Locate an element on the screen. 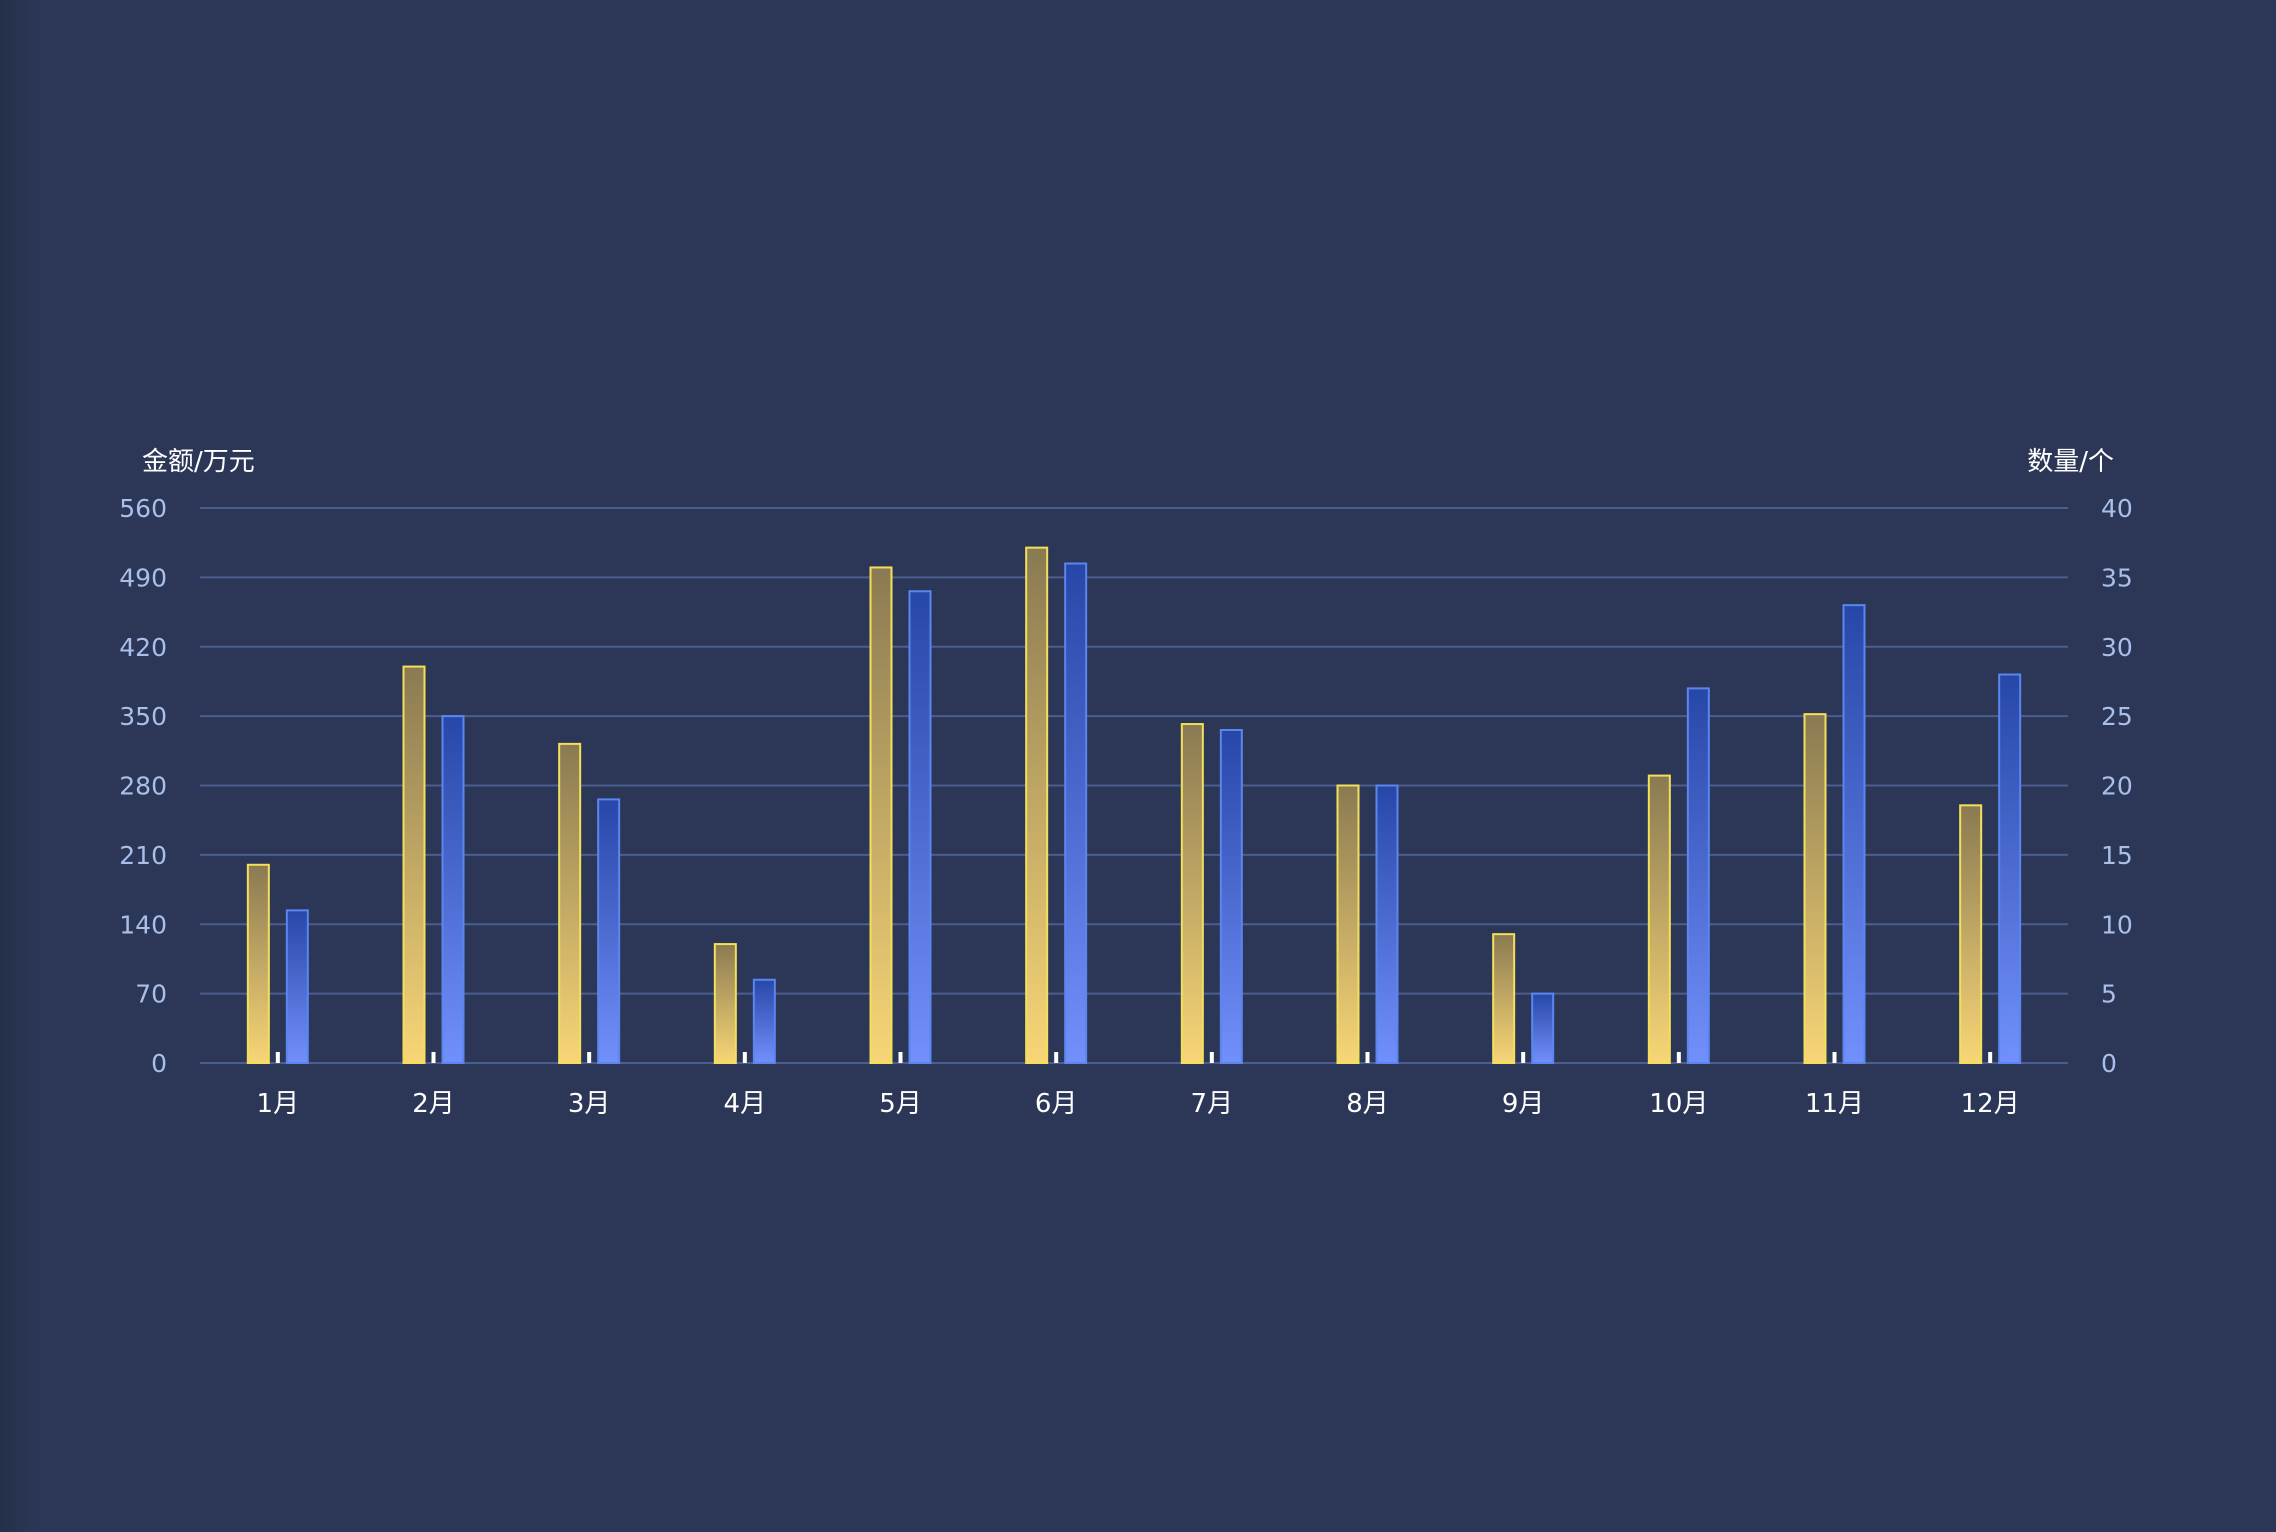 This screenshot has height=1532, width=2276. x-axis-labels: 1月 2月 3月 4月 5月 6月 7月 8月 9月 10月 11月 12月 is located at coordinates (1138, 1104).